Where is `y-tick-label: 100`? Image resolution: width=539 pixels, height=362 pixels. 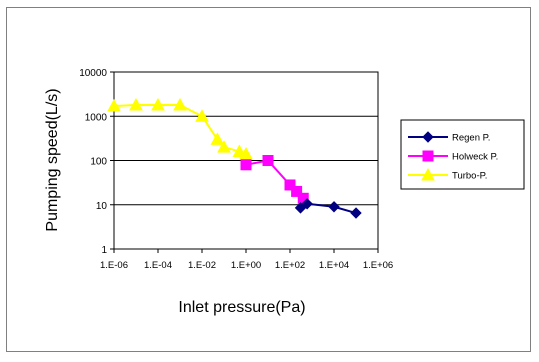
y-tick-label: 100 is located at coordinates (98, 162).